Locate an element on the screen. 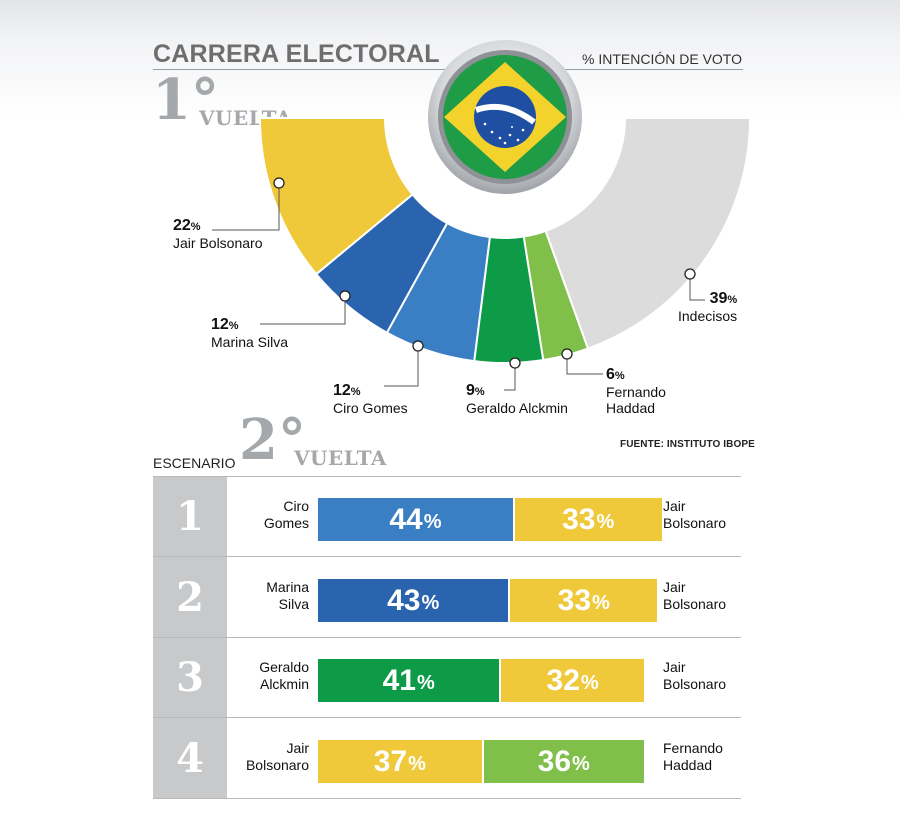 The height and width of the screenshot is (833, 900). flag-icon is located at coordinates (505, 117).